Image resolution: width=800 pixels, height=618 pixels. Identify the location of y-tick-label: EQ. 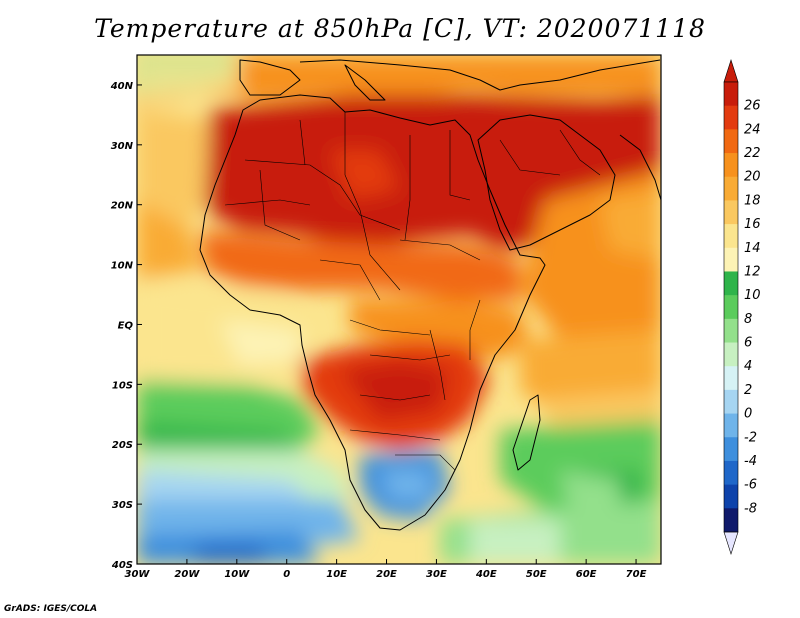
(126, 325).